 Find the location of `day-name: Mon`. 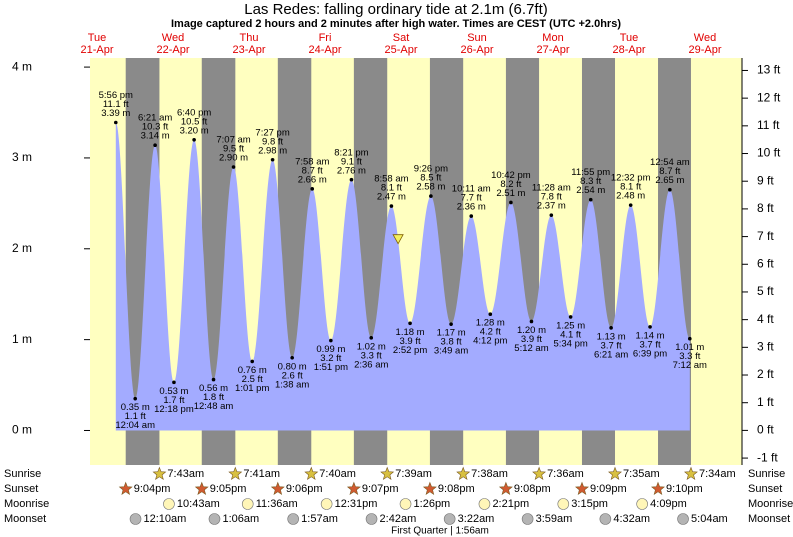

day-name: Mon is located at coordinates (552, 38).